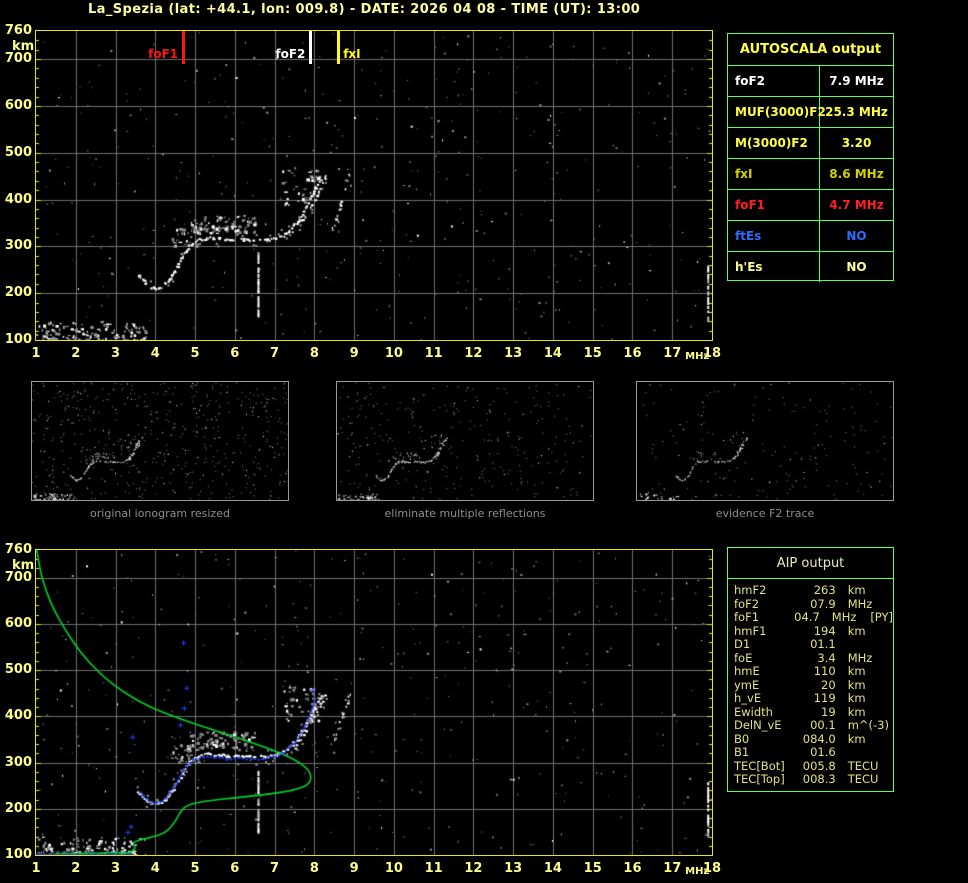  Describe the element at coordinates (747, 617) in the screenshot. I see `aip-label: foF1` at that location.